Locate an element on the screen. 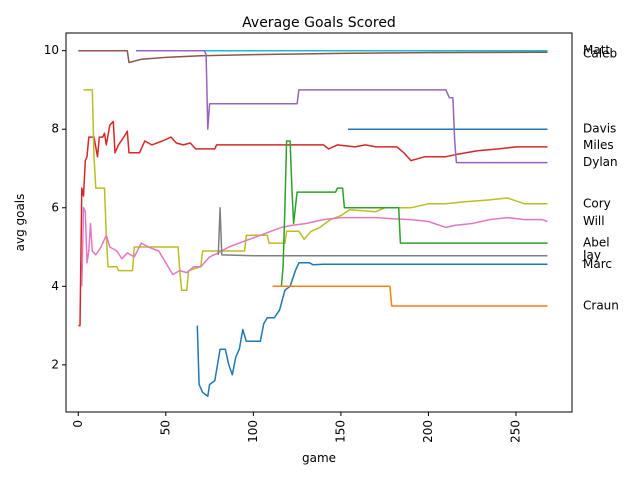 The width and height of the screenshot is (640, 480). y-axis-label: avg goals is located at coordinates (20, 223).